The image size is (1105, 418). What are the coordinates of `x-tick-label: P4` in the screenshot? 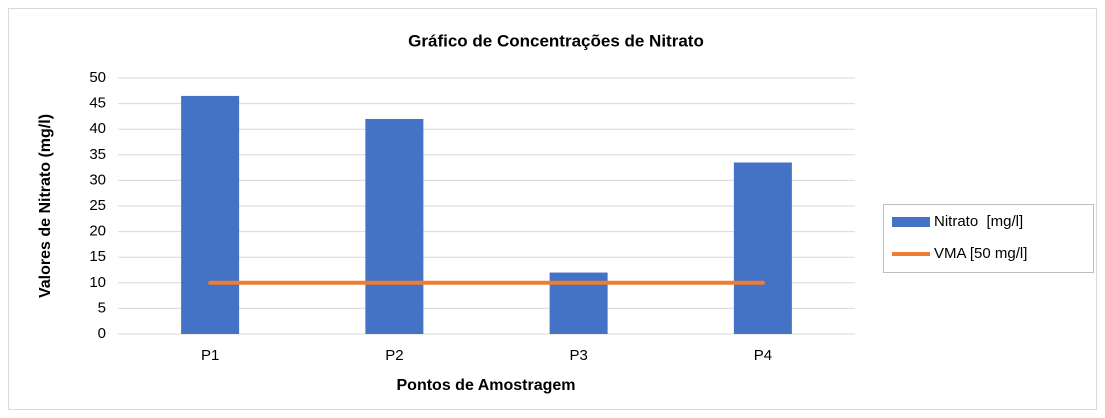 It's located at (763, 355).